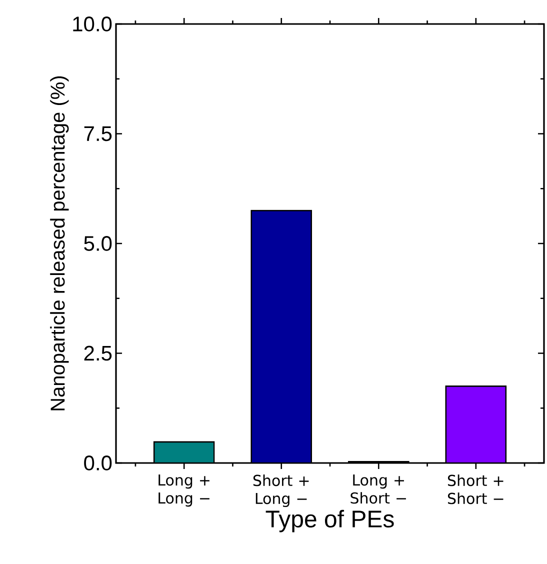  What do you see at coordinates (98, 134) in the screenshot?
I see `y-tick-label: 7.5` at bounding box center [98, 134].